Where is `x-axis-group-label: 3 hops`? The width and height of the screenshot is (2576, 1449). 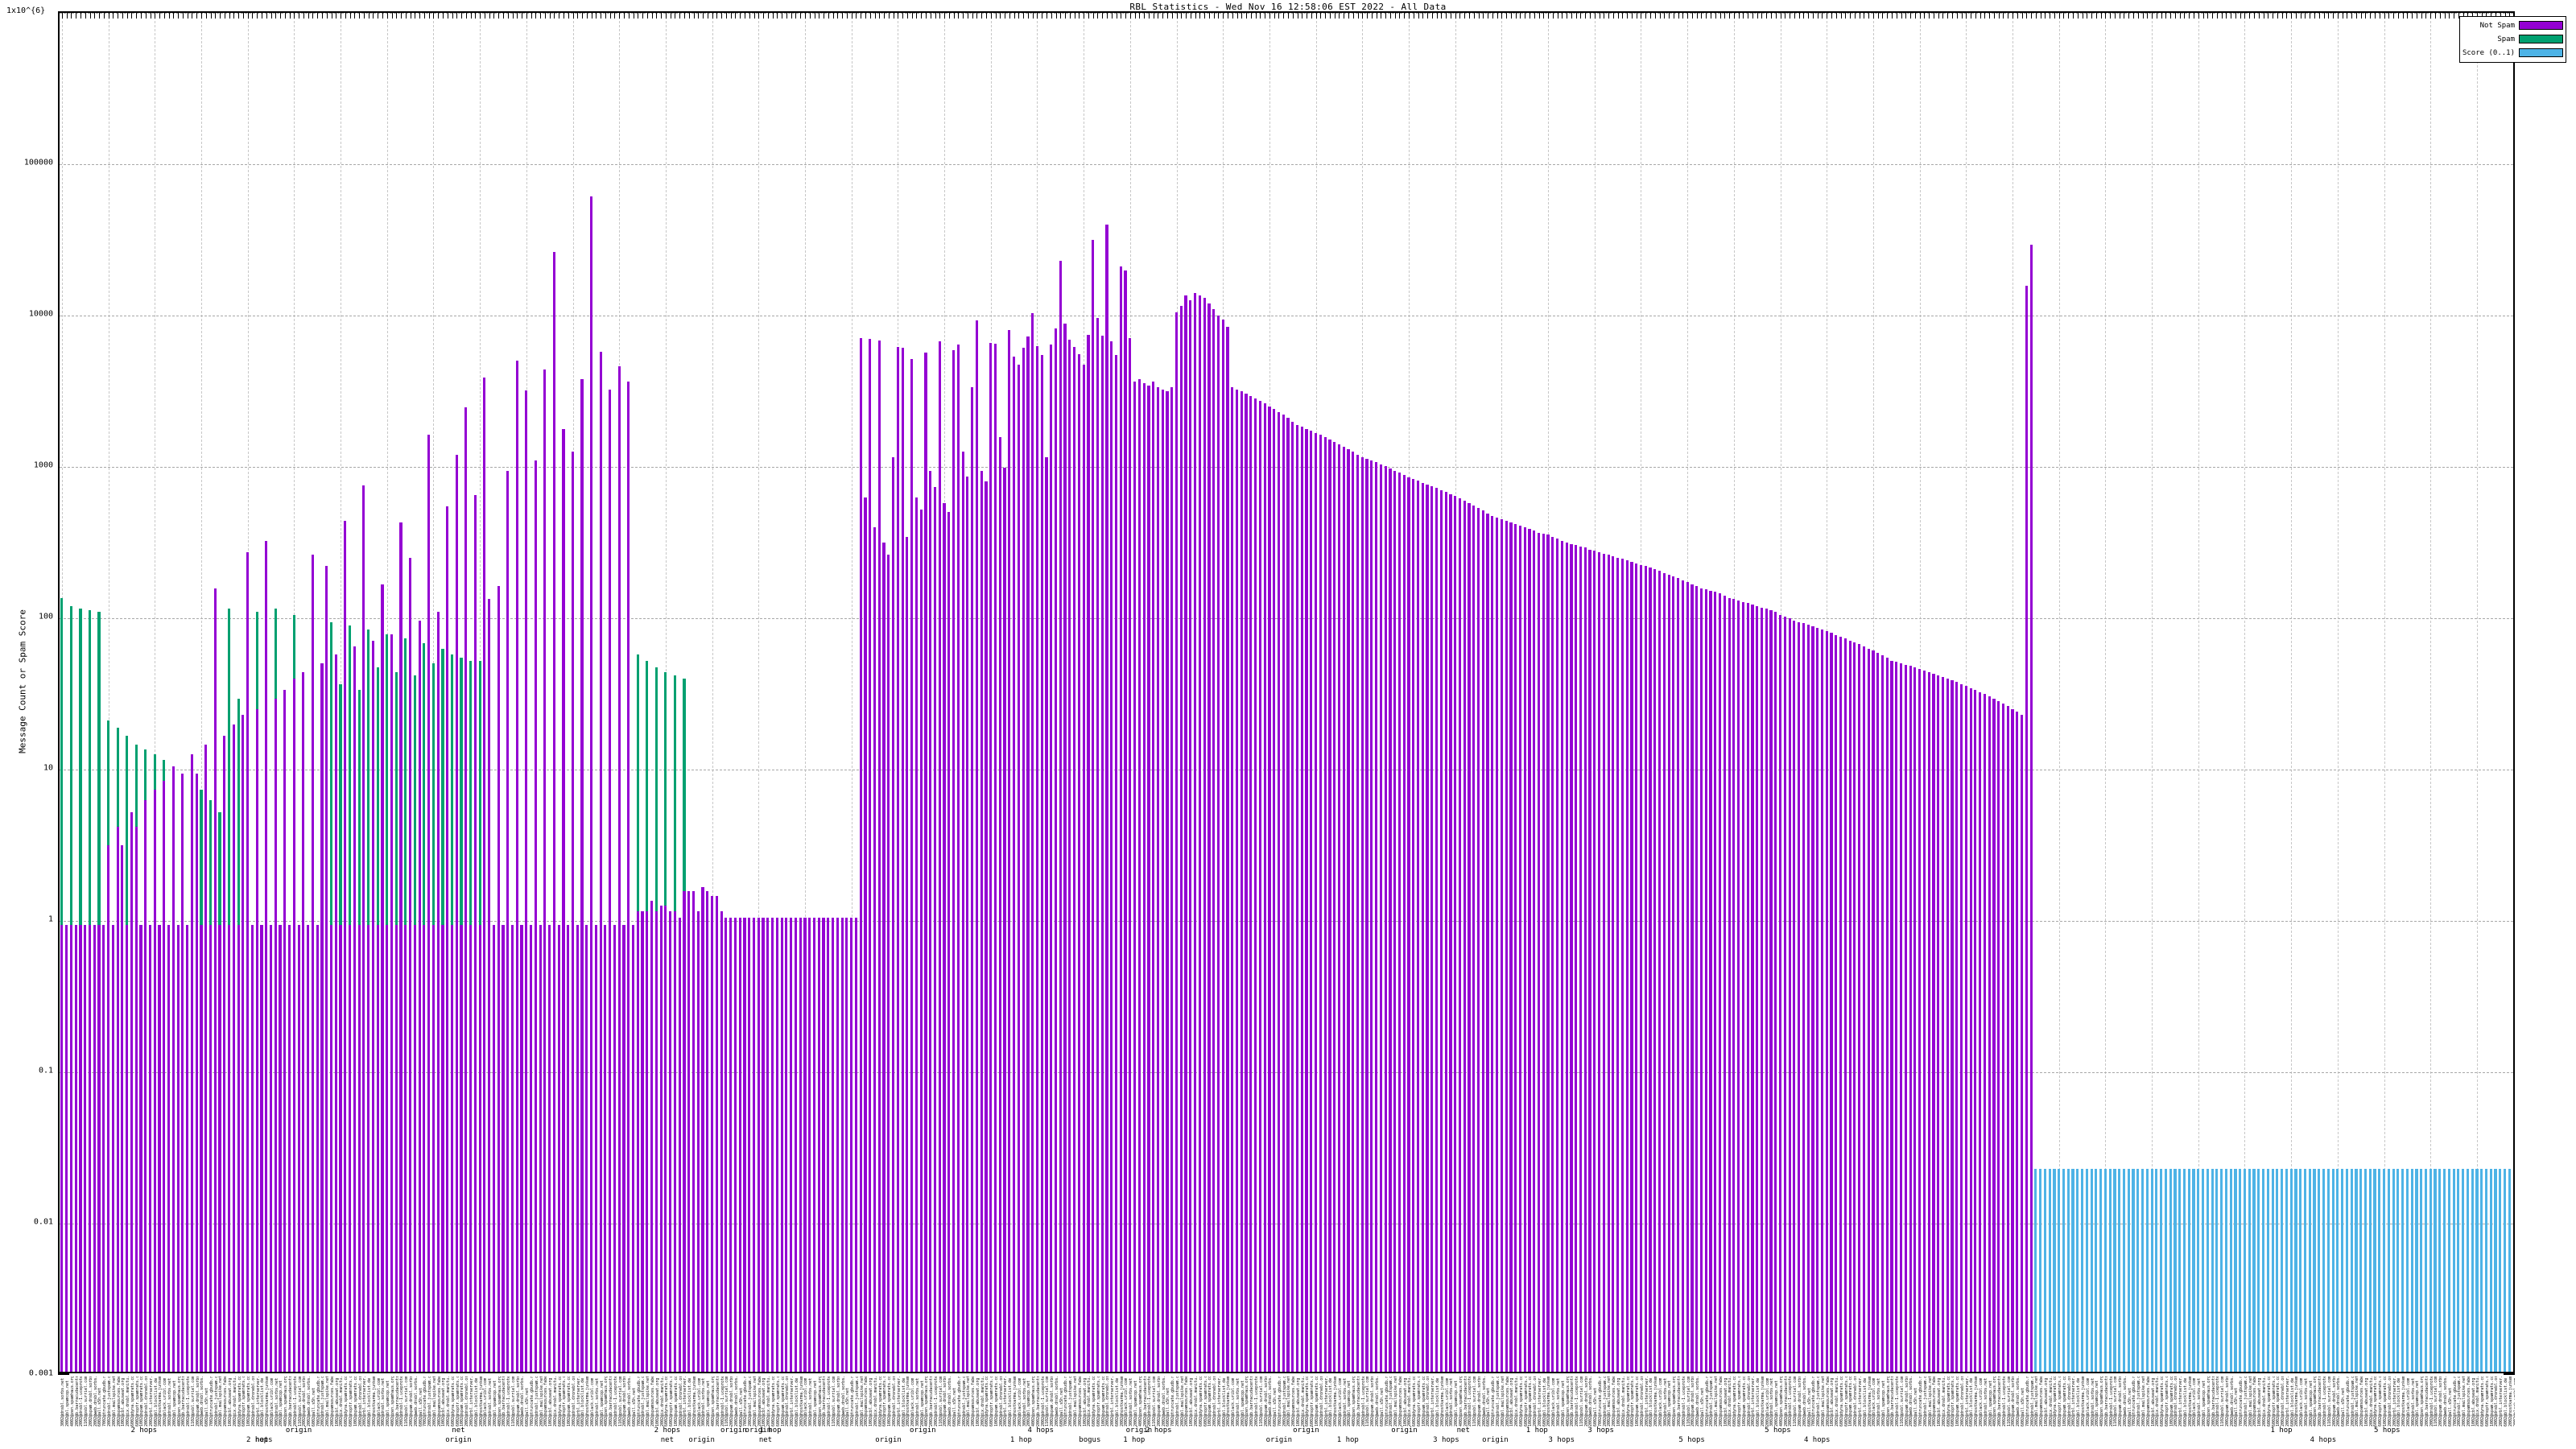
x-axis-group-label: 3 hops is located at coordinates (1561, 1440).